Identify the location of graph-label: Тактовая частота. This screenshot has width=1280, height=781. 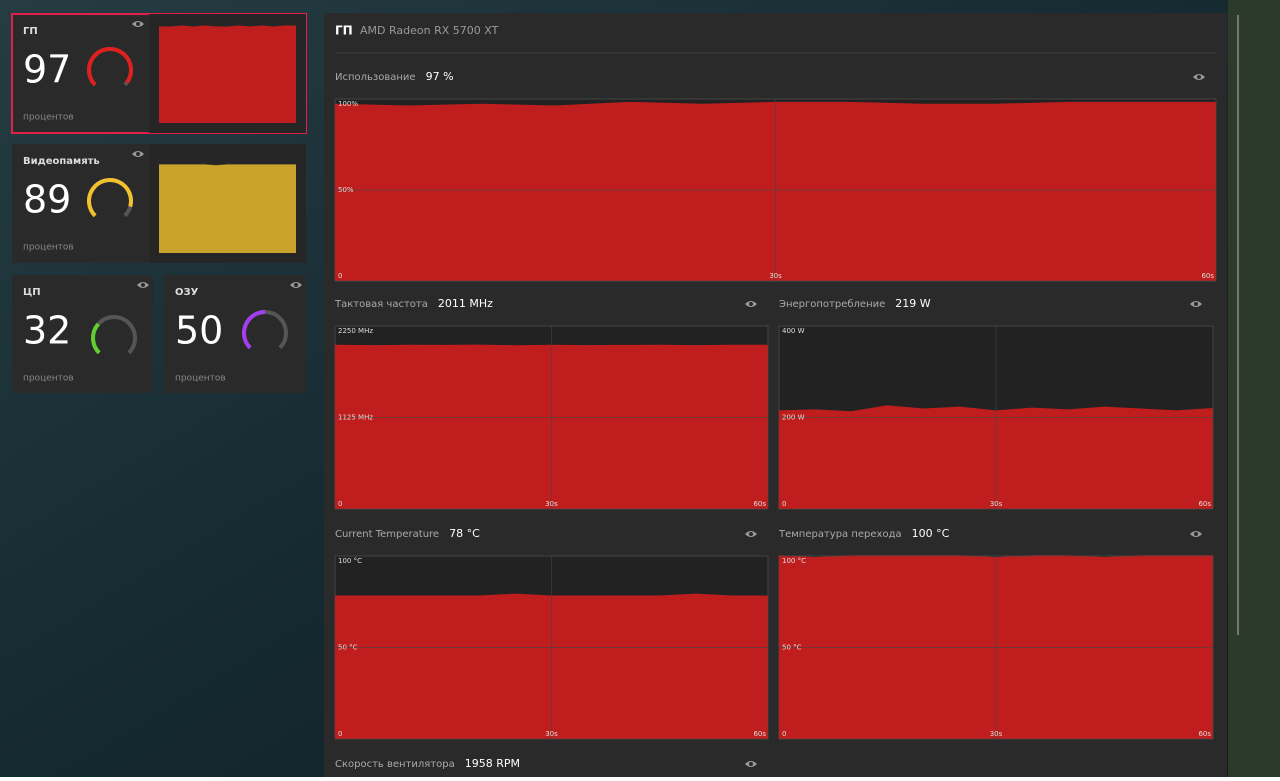
(381, 304).